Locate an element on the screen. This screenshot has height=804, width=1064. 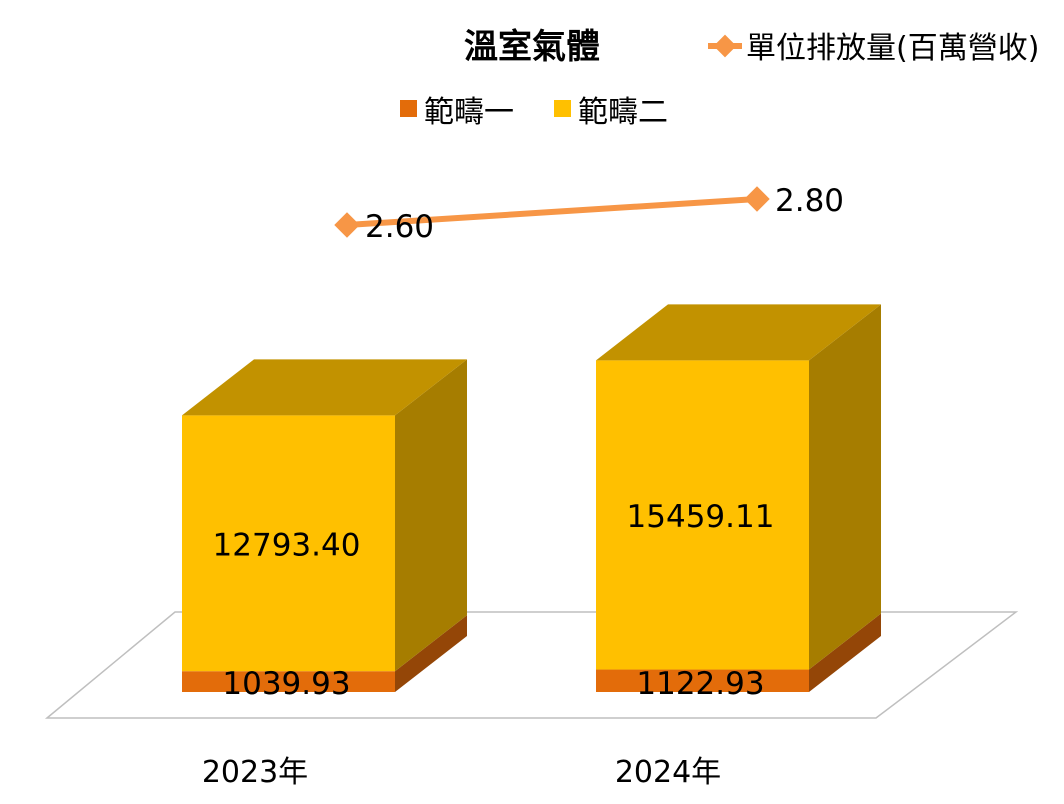
line-data-label-1: 2.80 is located at coordinates (809, 201).